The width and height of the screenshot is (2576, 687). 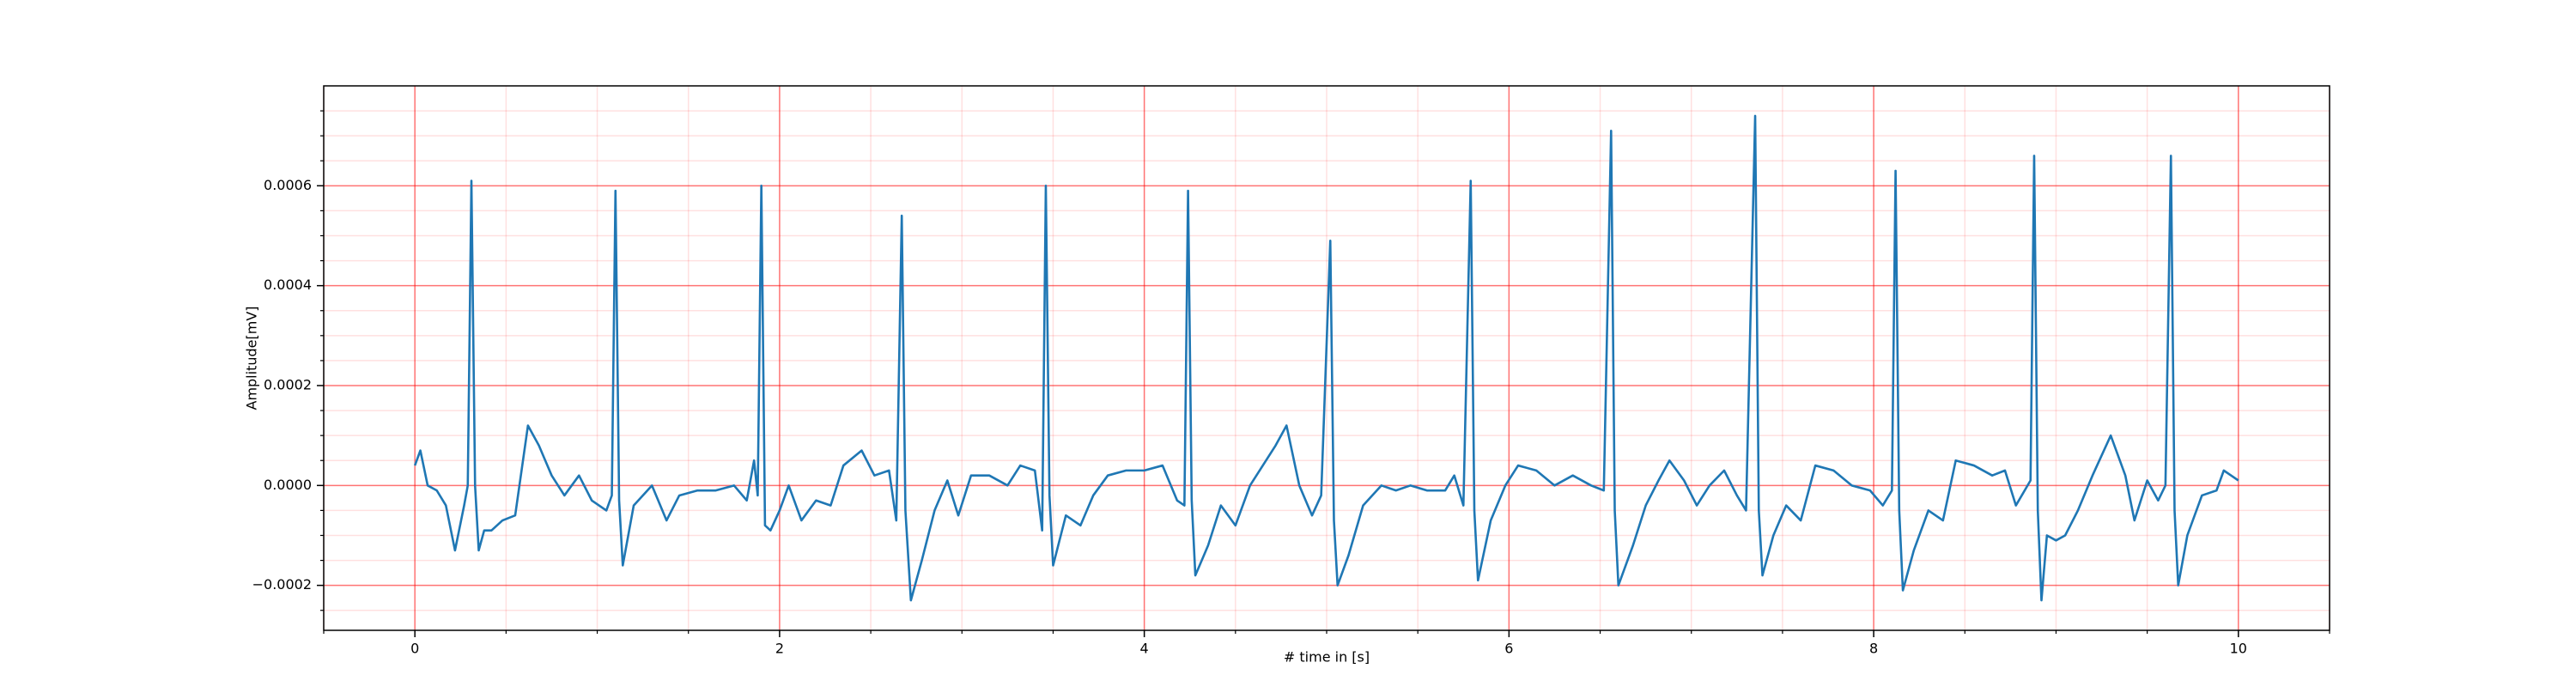 I want to click on x-tick-label: 8, so click(x=1873, y=649).